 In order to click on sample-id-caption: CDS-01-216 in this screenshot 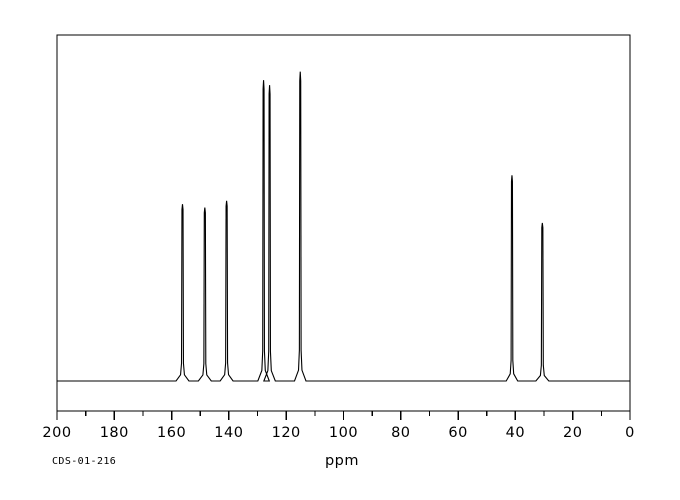, I will do `click(84, 461)`.